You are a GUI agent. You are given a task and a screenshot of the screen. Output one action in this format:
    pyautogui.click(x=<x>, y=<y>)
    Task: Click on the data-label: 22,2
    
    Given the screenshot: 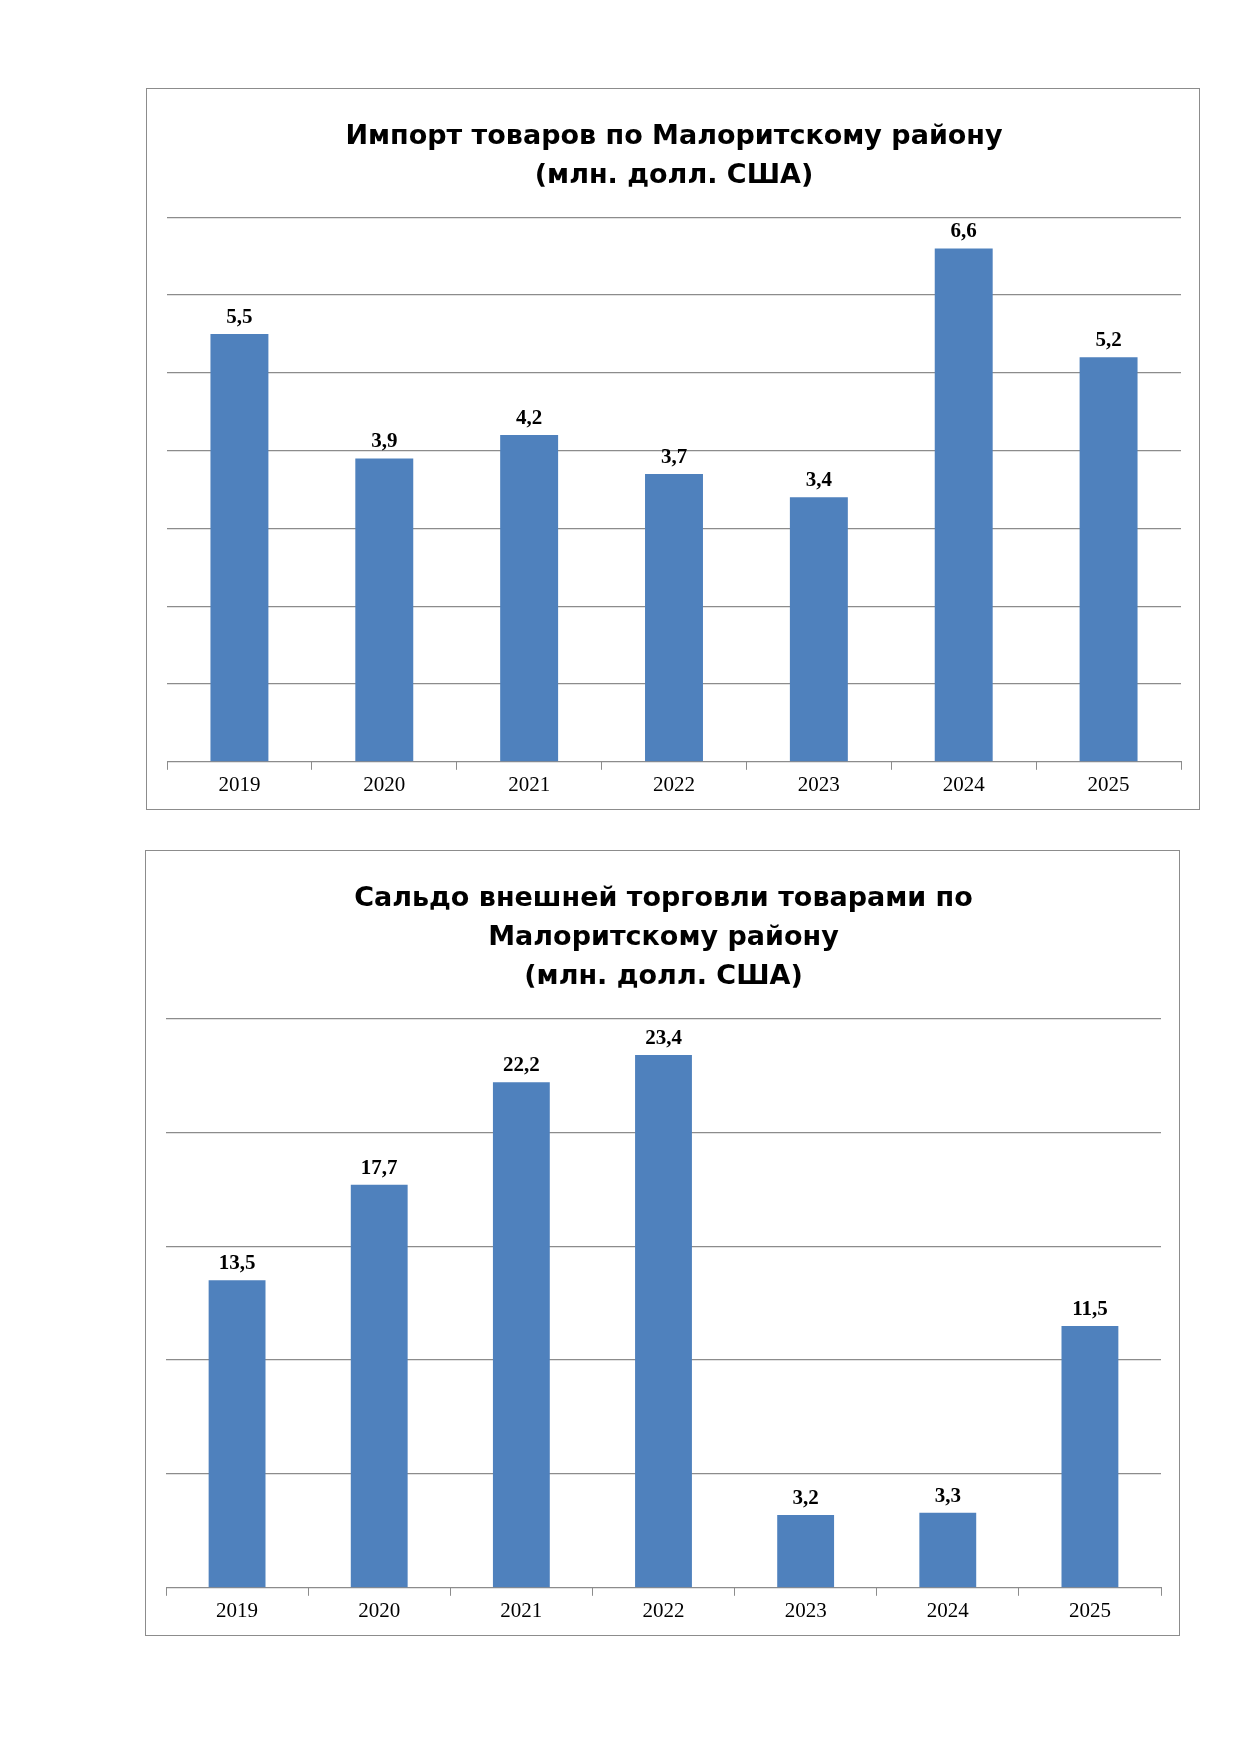 What is the action you would take?
    pyautogui.click(x=521, y=1064)
    